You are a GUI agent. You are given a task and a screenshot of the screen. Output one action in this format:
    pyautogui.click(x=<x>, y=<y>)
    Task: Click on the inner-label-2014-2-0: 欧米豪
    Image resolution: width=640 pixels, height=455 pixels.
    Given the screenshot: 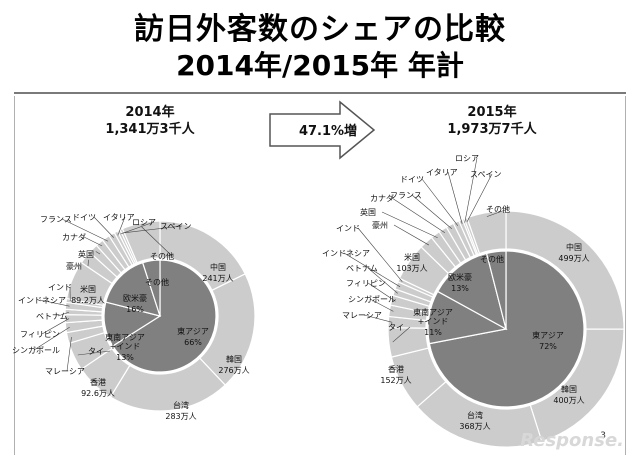 What is the action you would take?
    pyautogui.click(x=135, y=298)
    